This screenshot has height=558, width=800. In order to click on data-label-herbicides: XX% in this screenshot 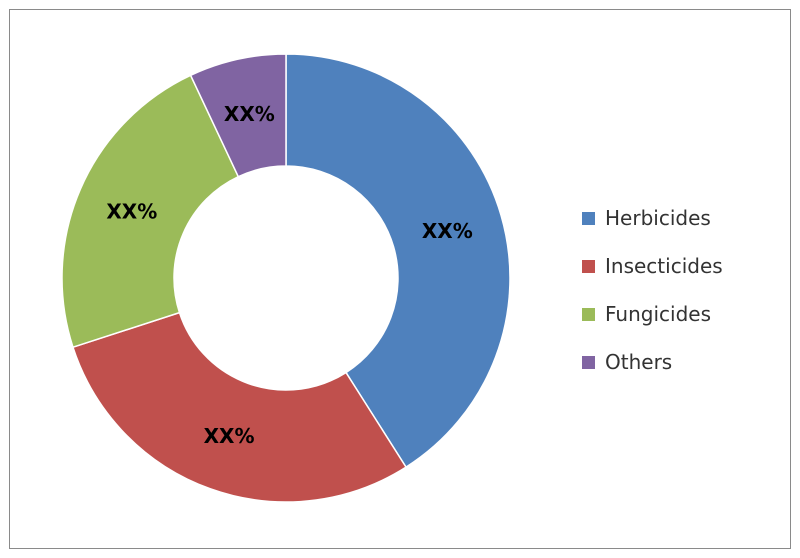, I will do `click(447, 231)`.